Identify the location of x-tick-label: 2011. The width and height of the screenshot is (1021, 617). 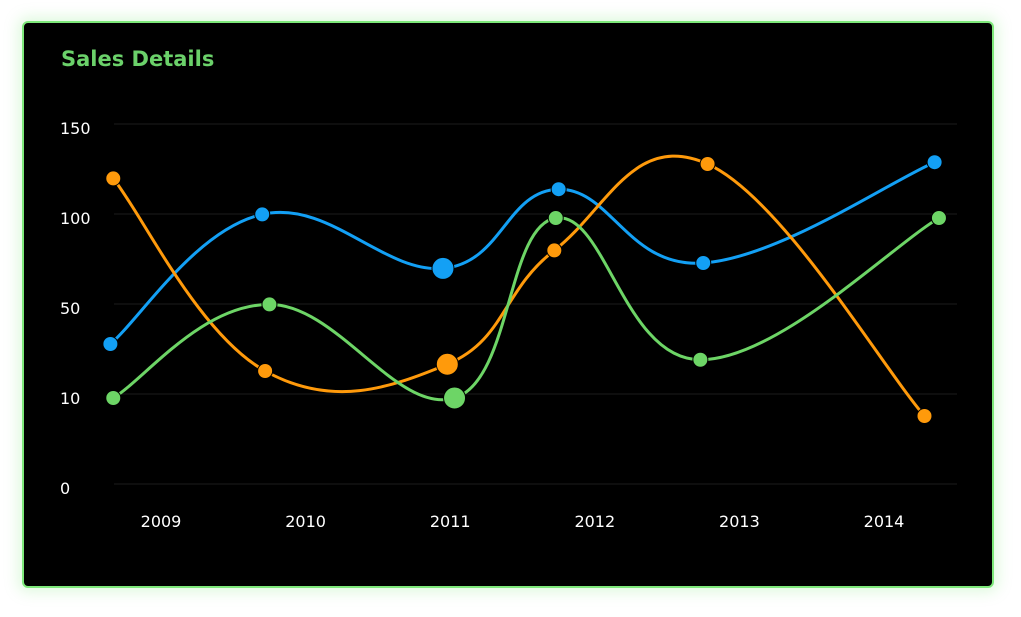
(450, 521).